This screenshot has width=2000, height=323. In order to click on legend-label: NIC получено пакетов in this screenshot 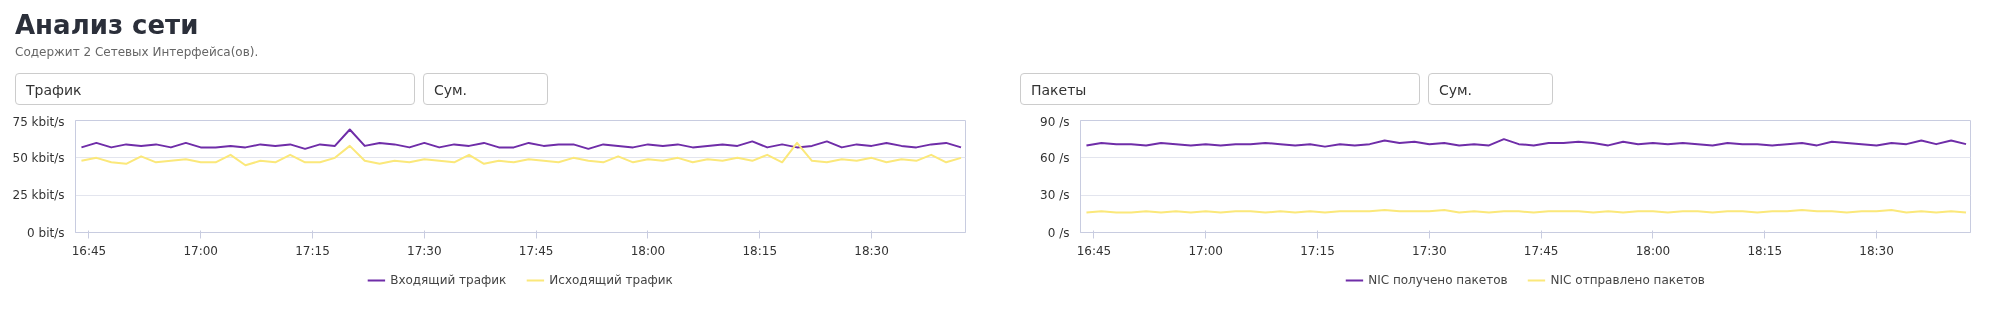, I will do `click(1438, 280)`.